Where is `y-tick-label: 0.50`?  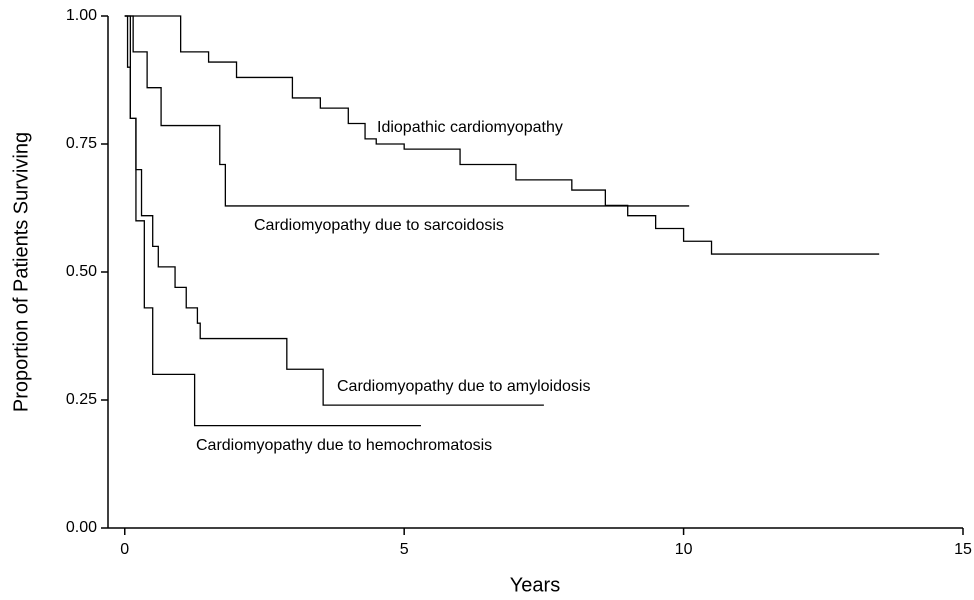 y-tick-label: 0.50 is located at coordinates (81, 271).